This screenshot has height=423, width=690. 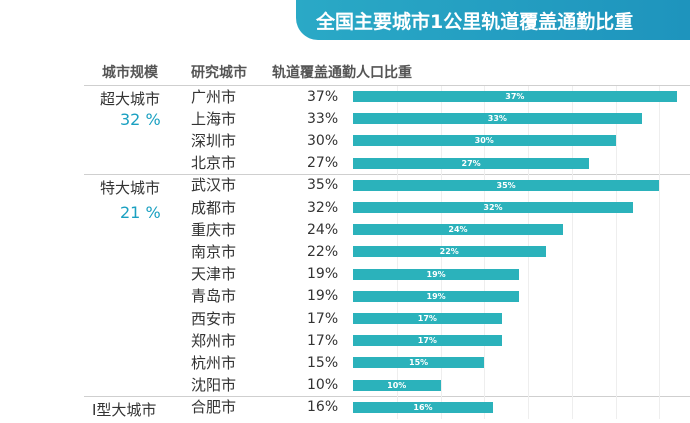 I want to click on city-label: 合肥市, so click(x=214, y=407).